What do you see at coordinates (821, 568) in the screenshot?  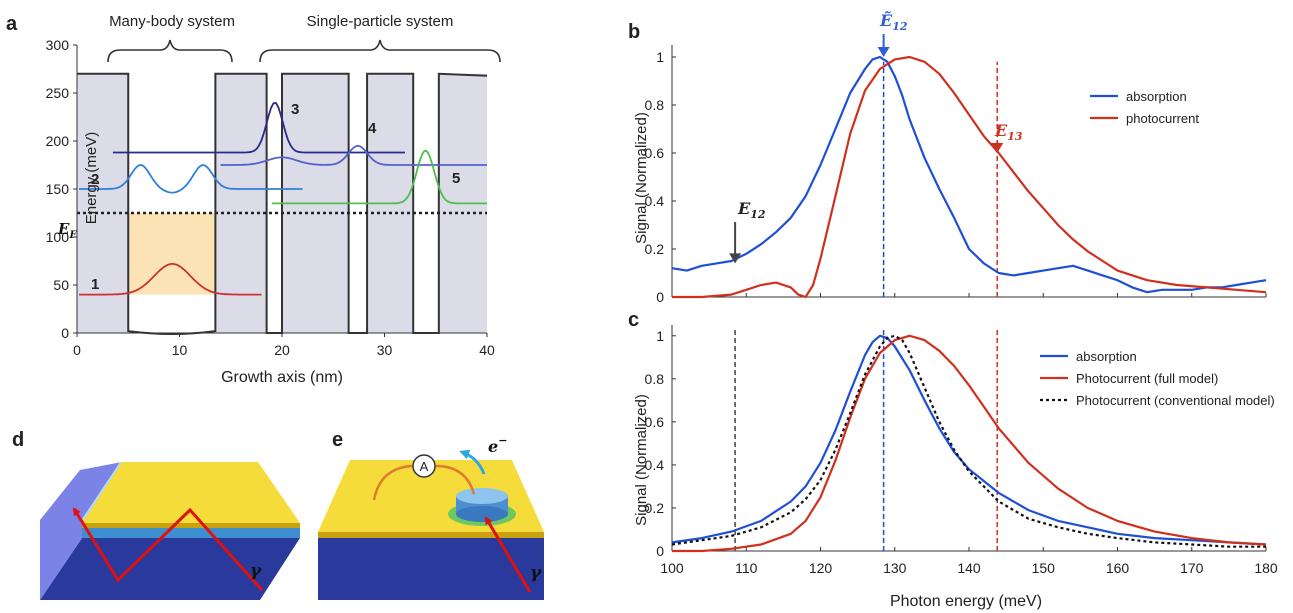 I see `xtick-label: 120` at bounding box center [821, 568].